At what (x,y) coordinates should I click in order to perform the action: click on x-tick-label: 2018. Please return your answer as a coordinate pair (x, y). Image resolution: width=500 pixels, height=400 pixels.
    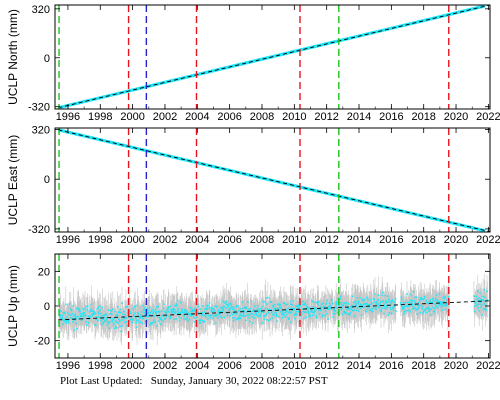
    Looking at the image, I should click on (423, 240).